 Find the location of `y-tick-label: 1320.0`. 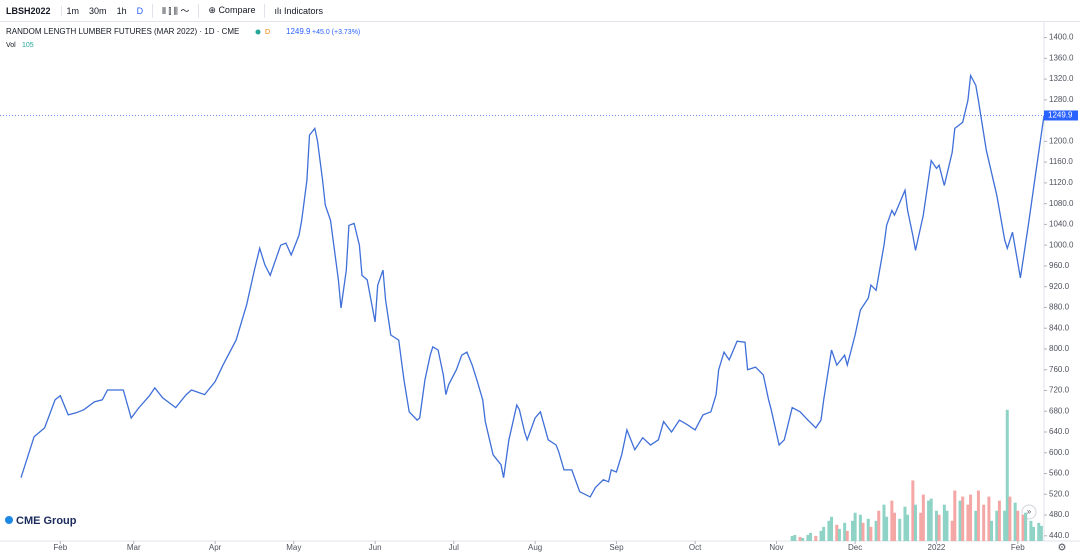

y-tick-label: 1320.0 is located at coordinates (1061, 78).